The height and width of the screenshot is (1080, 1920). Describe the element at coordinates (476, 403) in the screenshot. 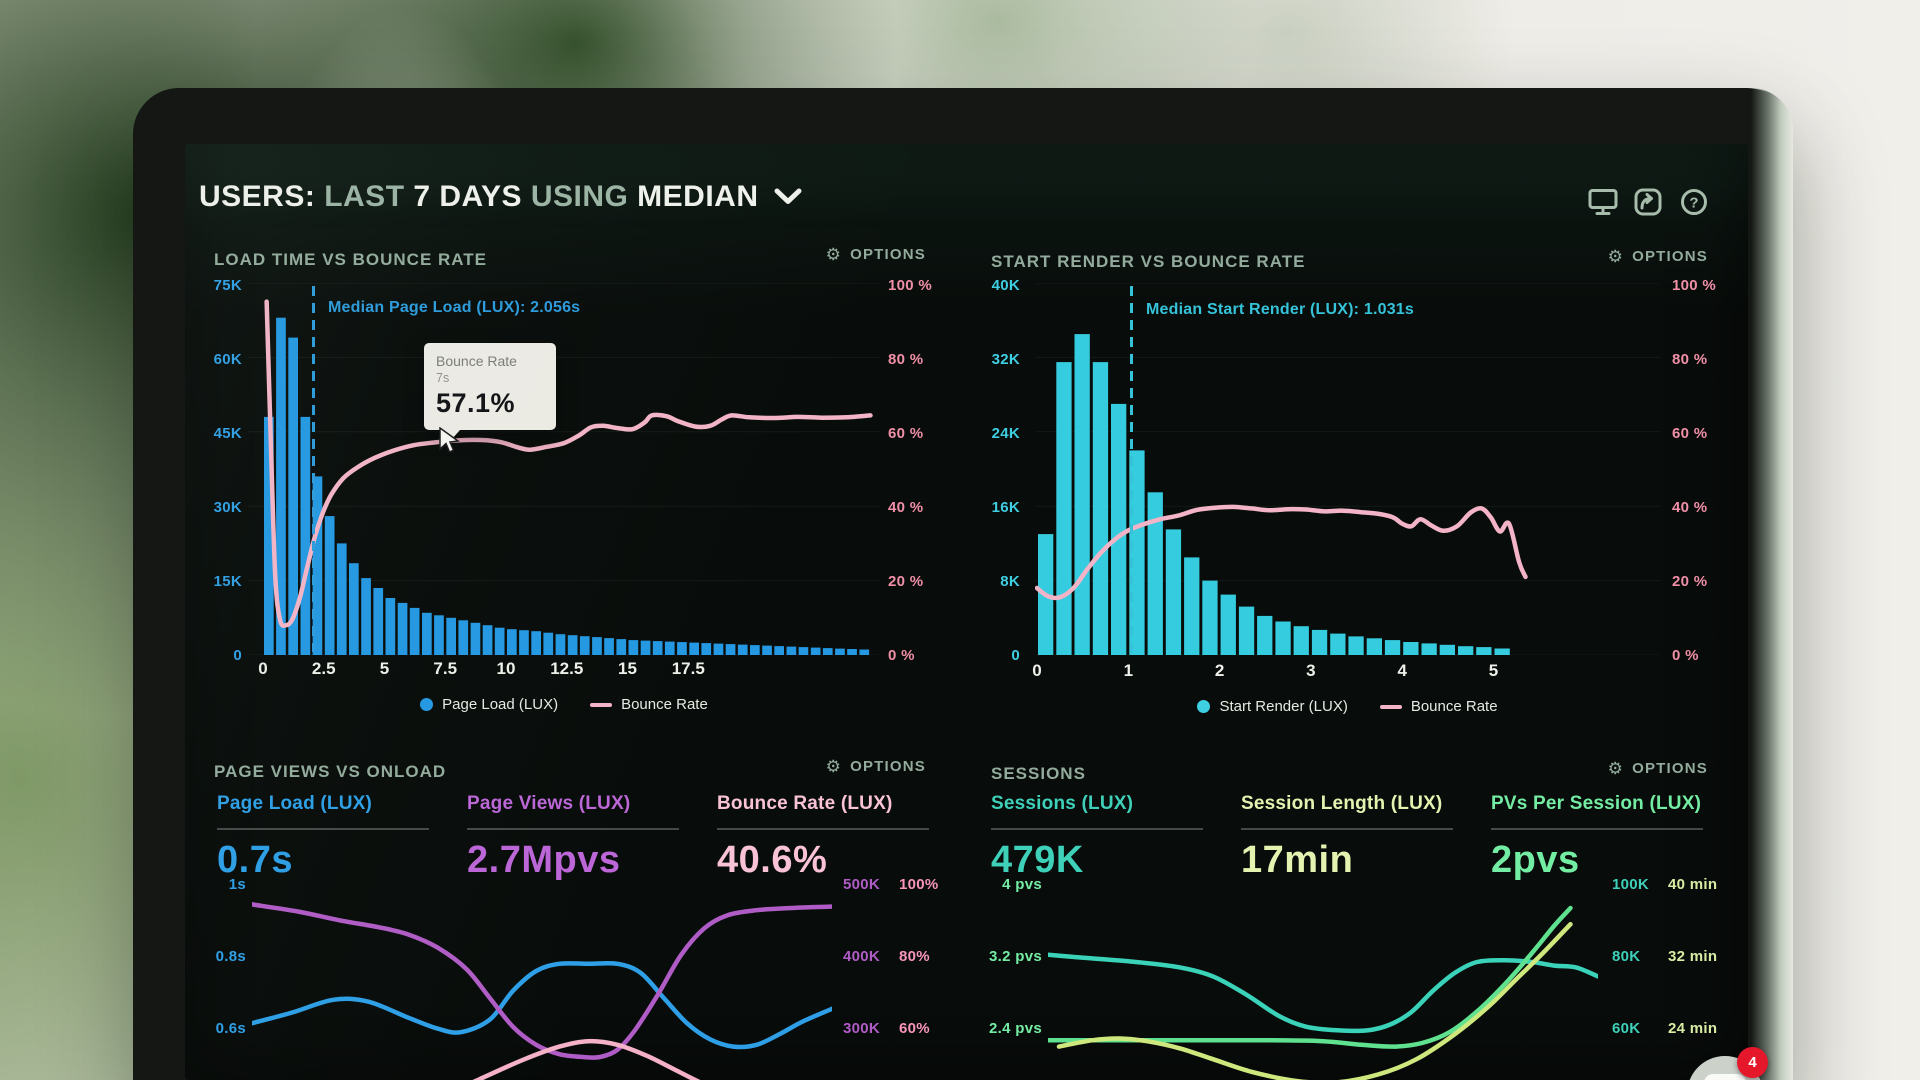

I see `tooltip-value: 57.1%` at that location.